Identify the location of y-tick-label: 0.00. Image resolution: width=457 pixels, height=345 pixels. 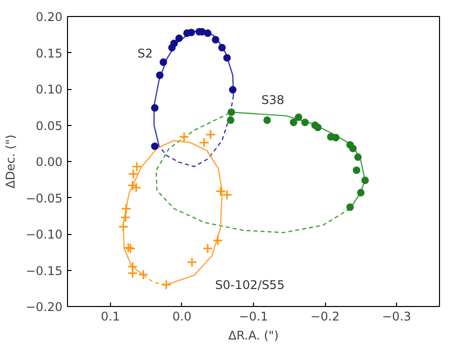
(49, 162).